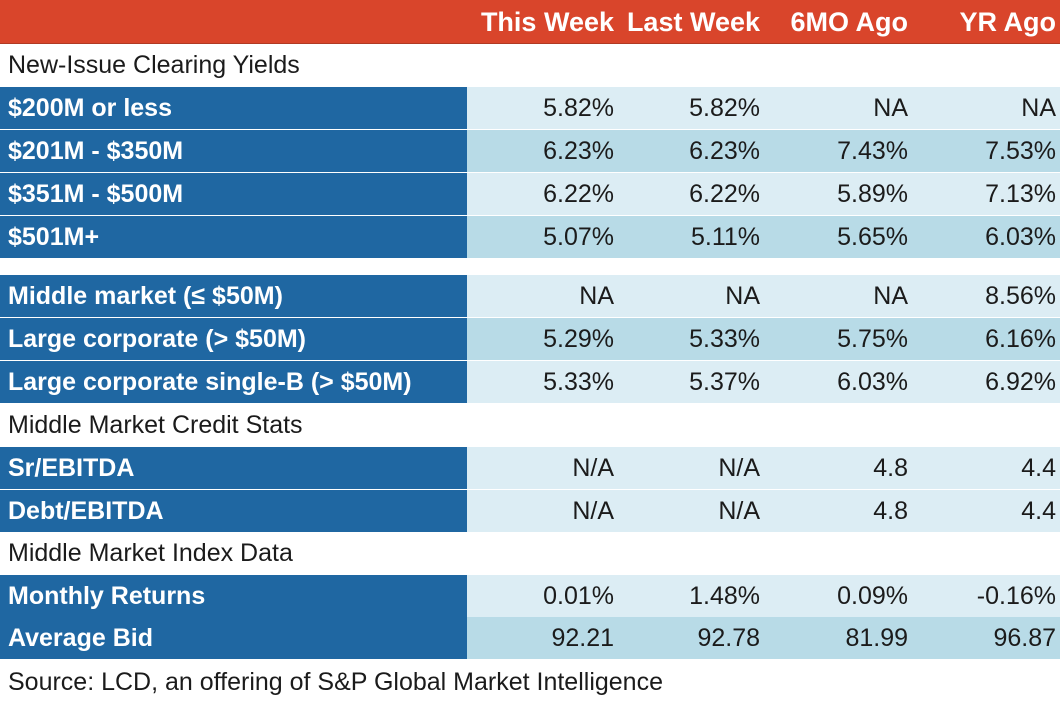 Image resolution: width=1060 pixels, height=704 pixels. What do you see at coordinates (578, 151) in the screenshot?
I see `cell-this-week: 6.23%` at bounding box center [578, 151].